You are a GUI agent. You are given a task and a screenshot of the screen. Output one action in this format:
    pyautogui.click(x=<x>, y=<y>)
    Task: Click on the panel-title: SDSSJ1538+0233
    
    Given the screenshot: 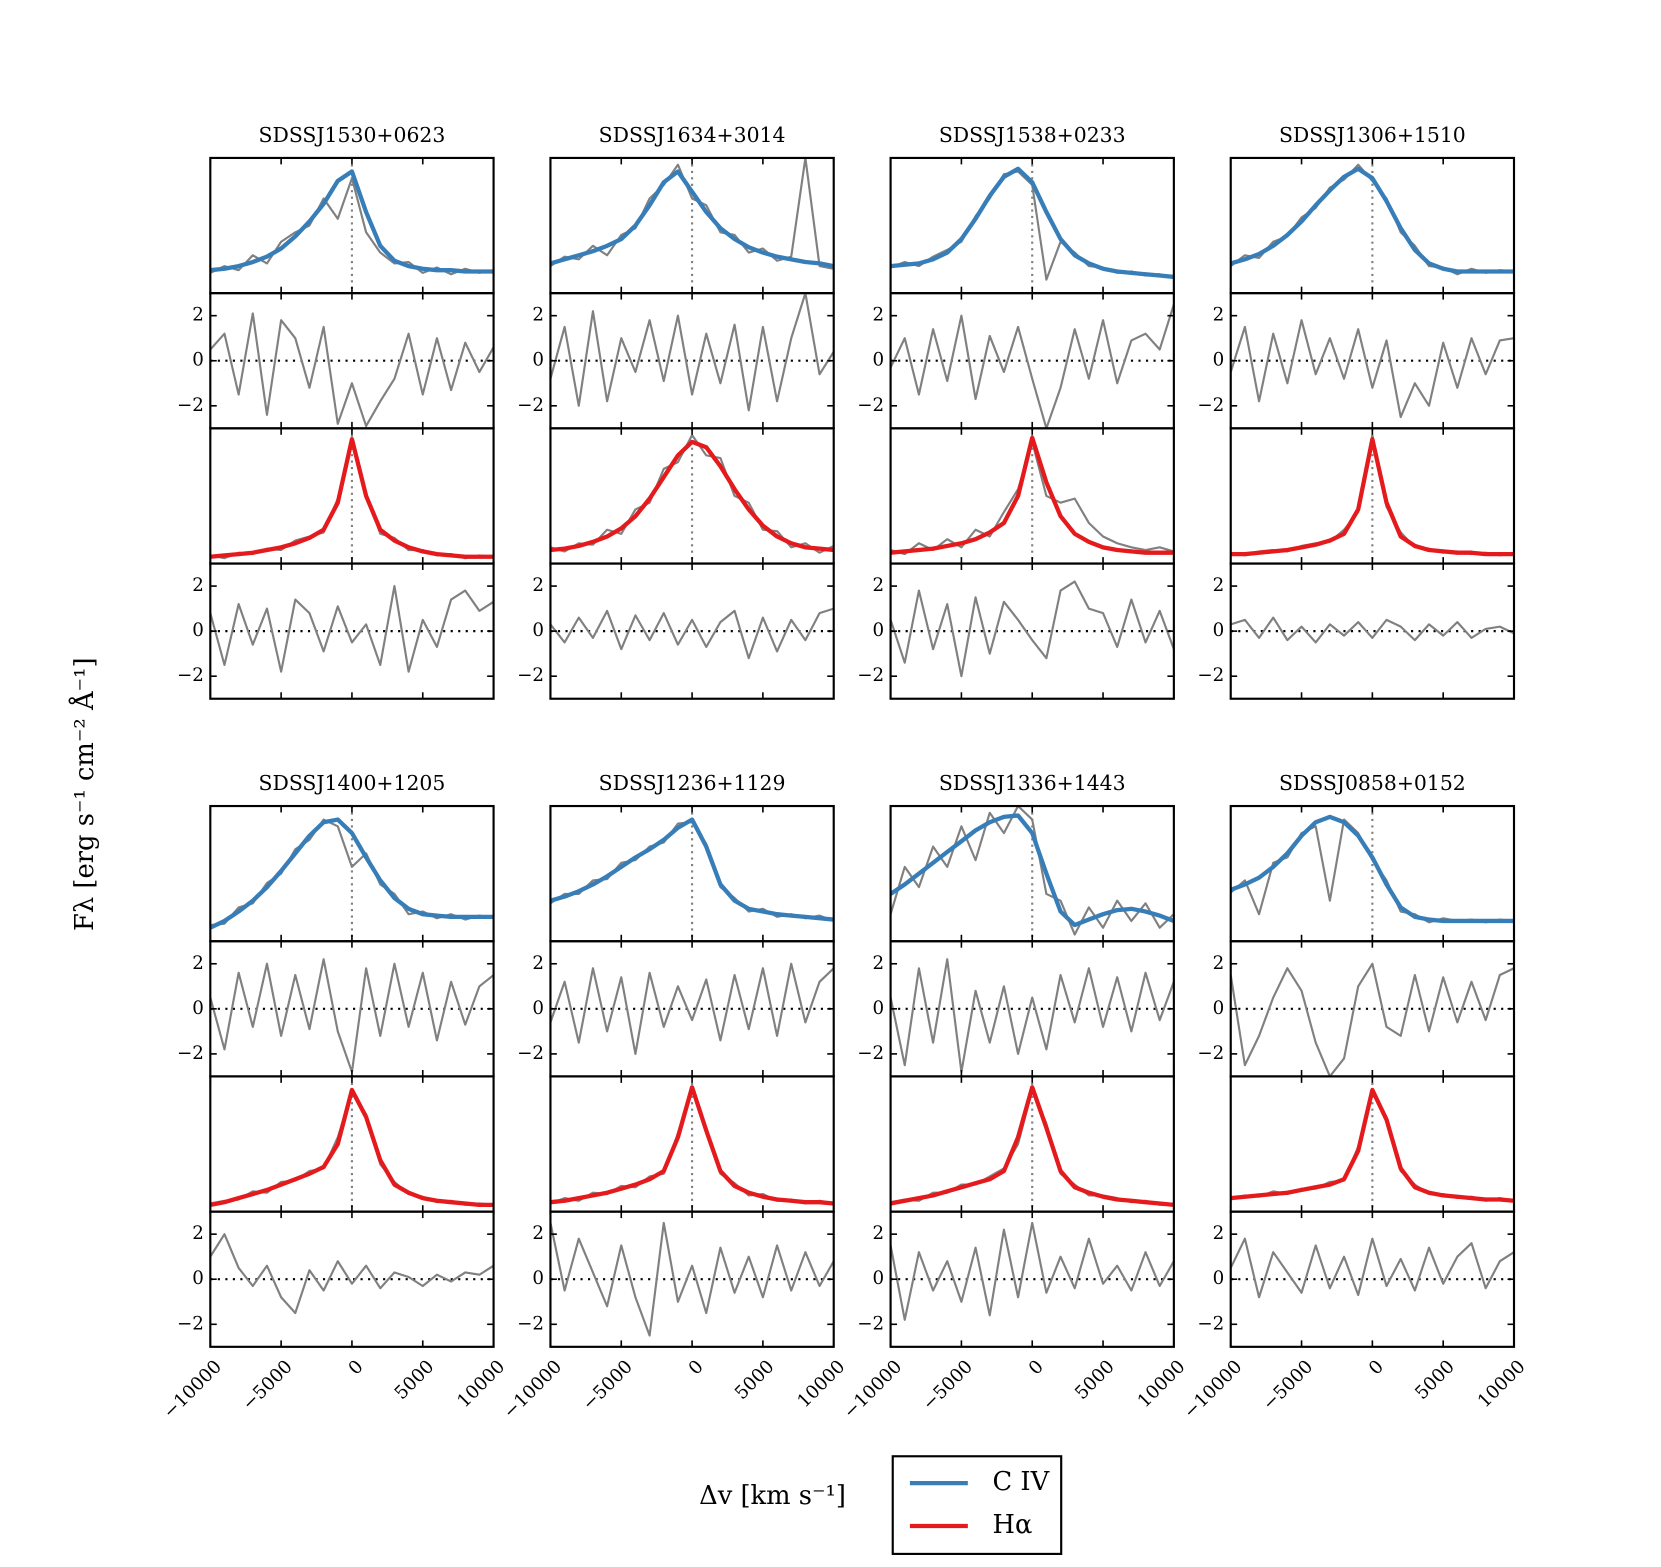 What is the action you would take?
    pyautogui.click(x=1032, y=135)
    